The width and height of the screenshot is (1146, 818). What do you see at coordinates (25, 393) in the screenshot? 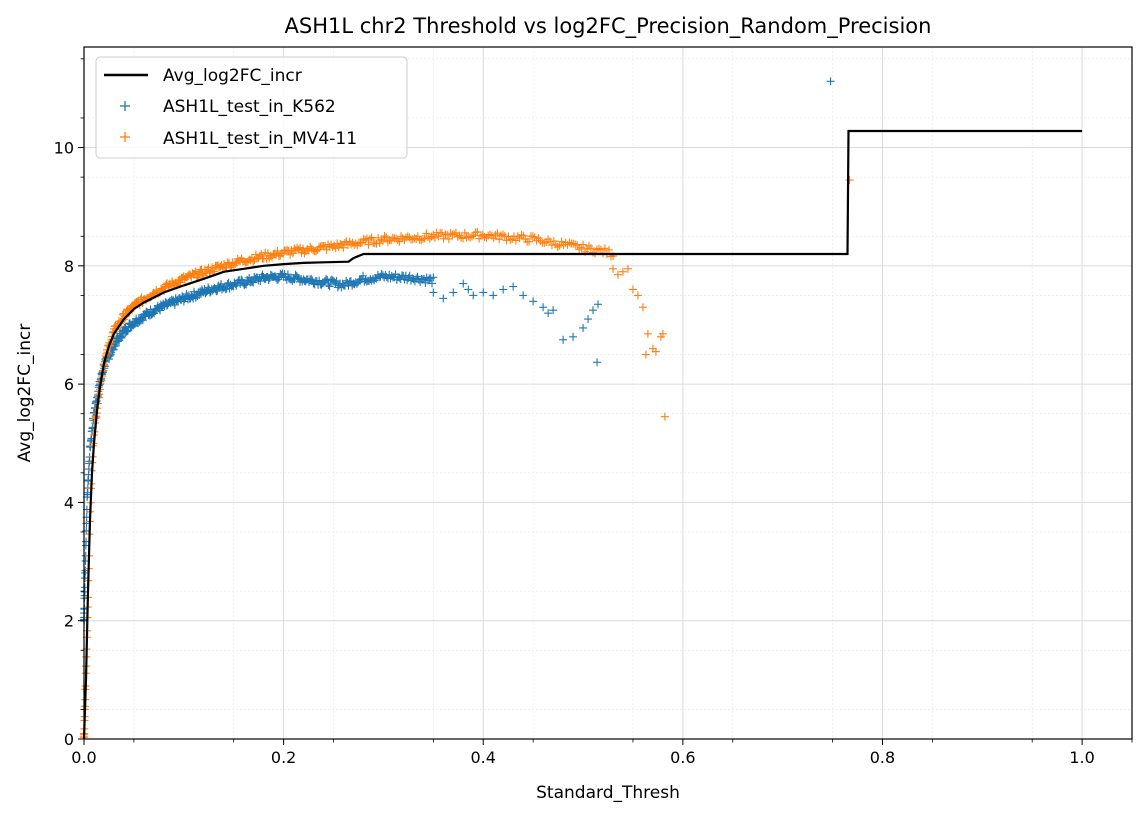
I see `y-axis-label: Avg_log2FC_incr` at bounding box center [25, 393].